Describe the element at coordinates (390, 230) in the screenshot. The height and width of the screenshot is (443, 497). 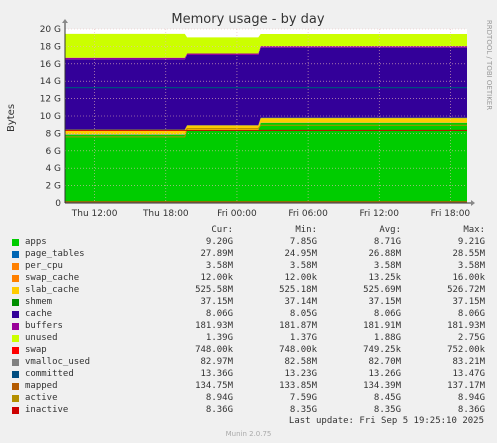
I see `header-avg: Avg:` at that location.